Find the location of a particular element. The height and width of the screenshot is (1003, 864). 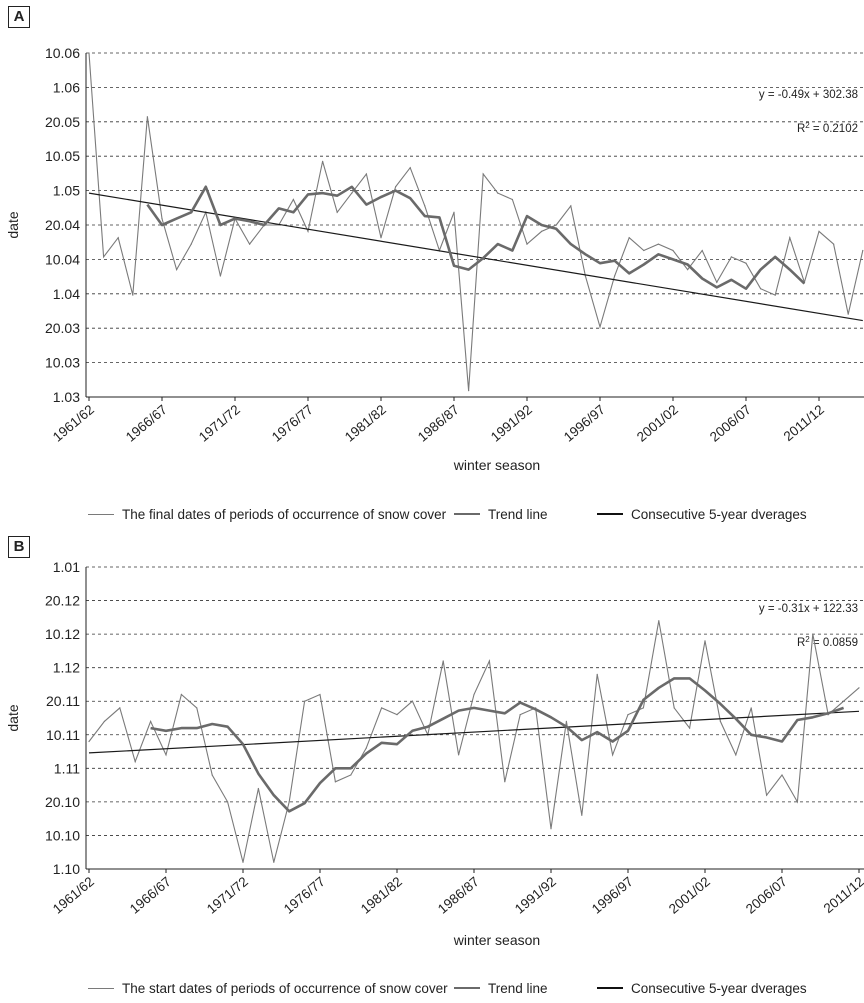

x-tick-label-b-5: 1986/87 is located at coordinates (458, 895).